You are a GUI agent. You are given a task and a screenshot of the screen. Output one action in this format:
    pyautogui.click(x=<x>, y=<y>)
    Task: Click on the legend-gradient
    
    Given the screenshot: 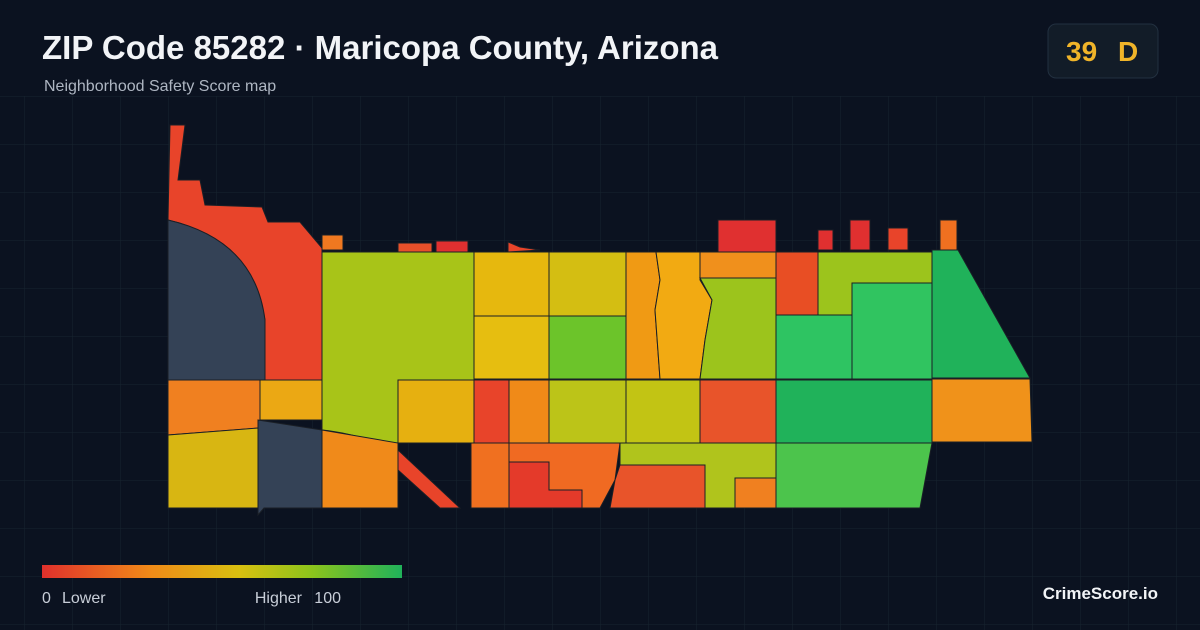 What is the action you would take?
    pyautogui.click(x=222, y=571)
    